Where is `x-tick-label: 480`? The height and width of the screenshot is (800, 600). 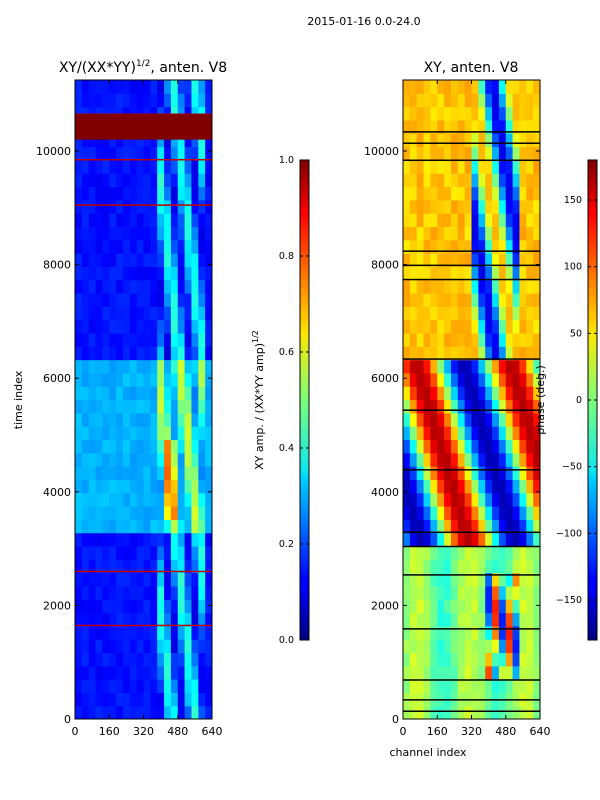 x-tick-label: 480 is located at coordinates (177, 731).